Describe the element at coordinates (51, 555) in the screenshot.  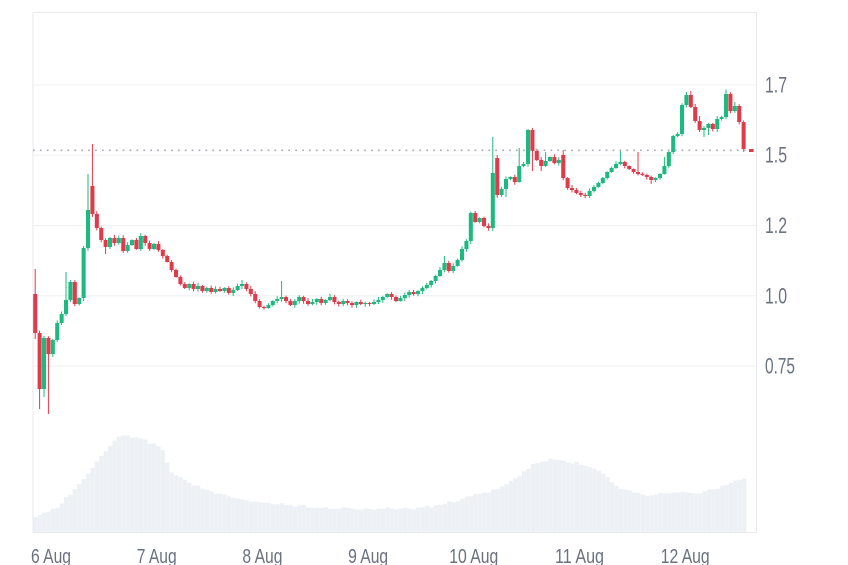
I see `svg-text: 6 Aug` at that location.